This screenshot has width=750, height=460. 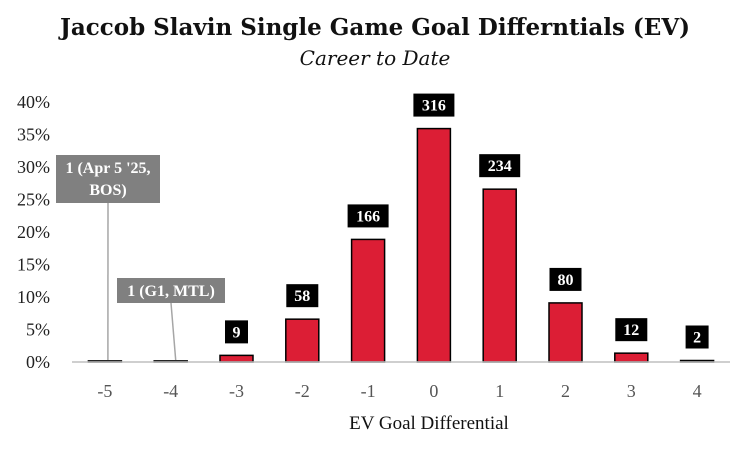 What do you see at coordinates (170, 391) in the screenshot?
I see `x-tick-label: -4` at bounding box center [170, 391].